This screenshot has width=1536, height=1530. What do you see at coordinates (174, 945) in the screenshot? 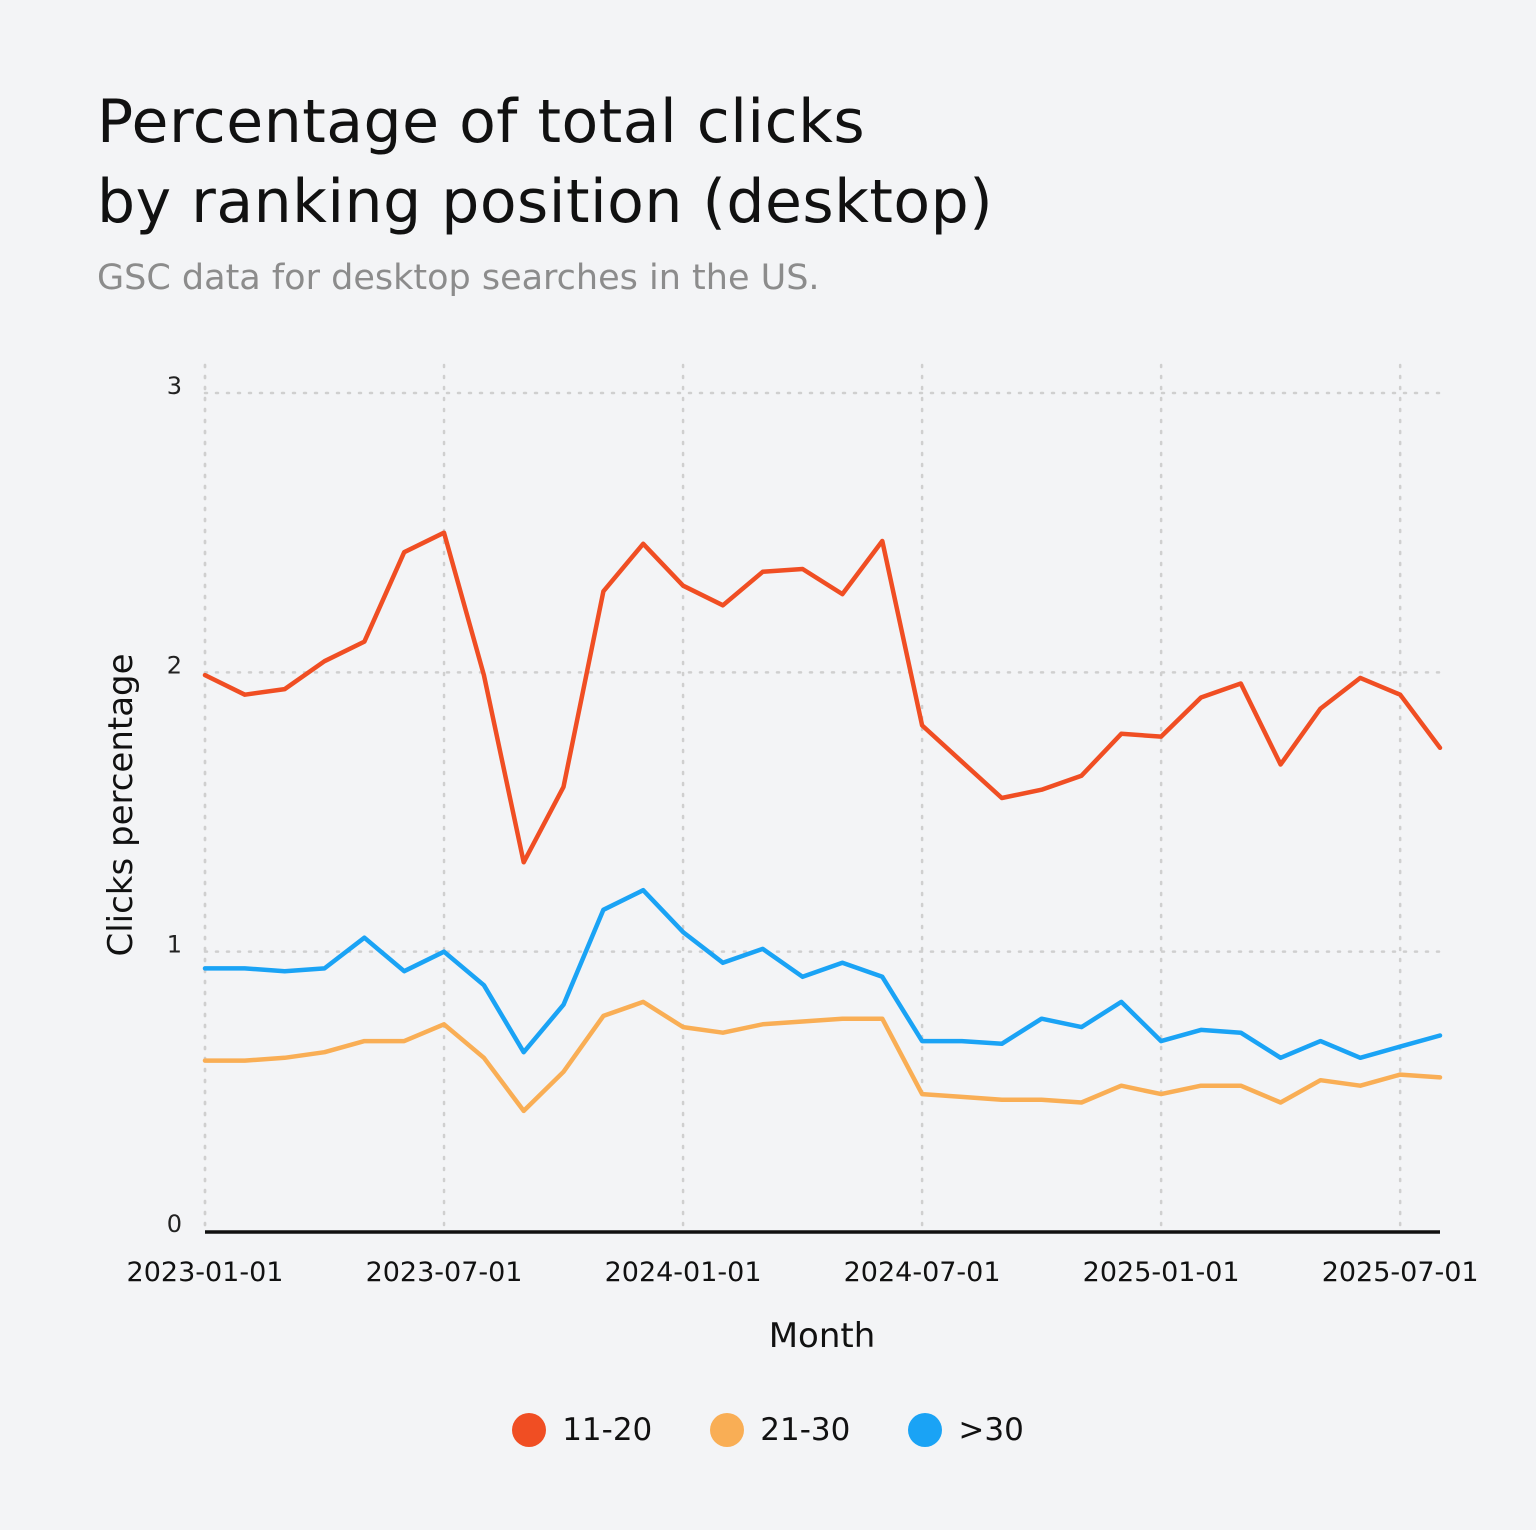
I see `y-tick-label: 1` at bounding box center [174, 945].